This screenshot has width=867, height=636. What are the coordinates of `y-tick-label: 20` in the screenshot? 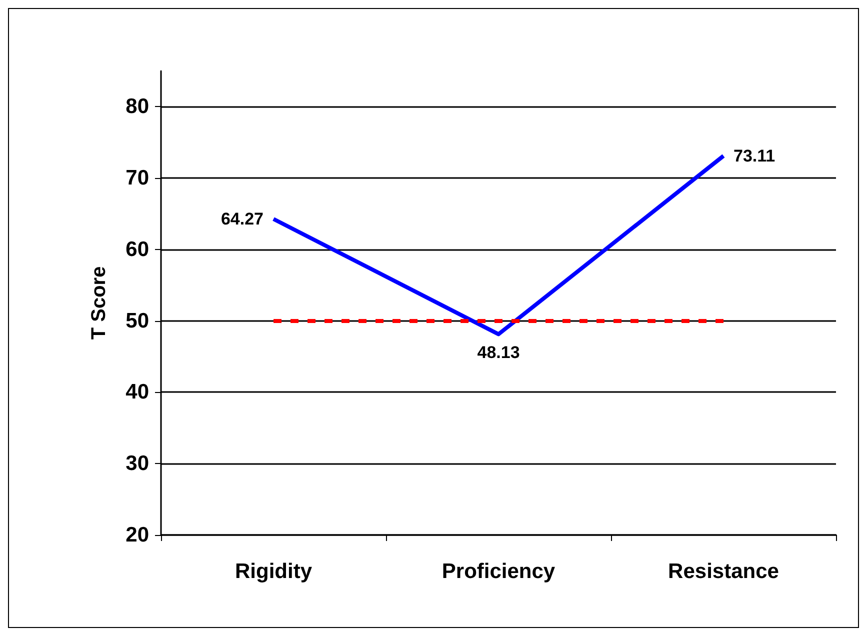 It's located at (137, 535).